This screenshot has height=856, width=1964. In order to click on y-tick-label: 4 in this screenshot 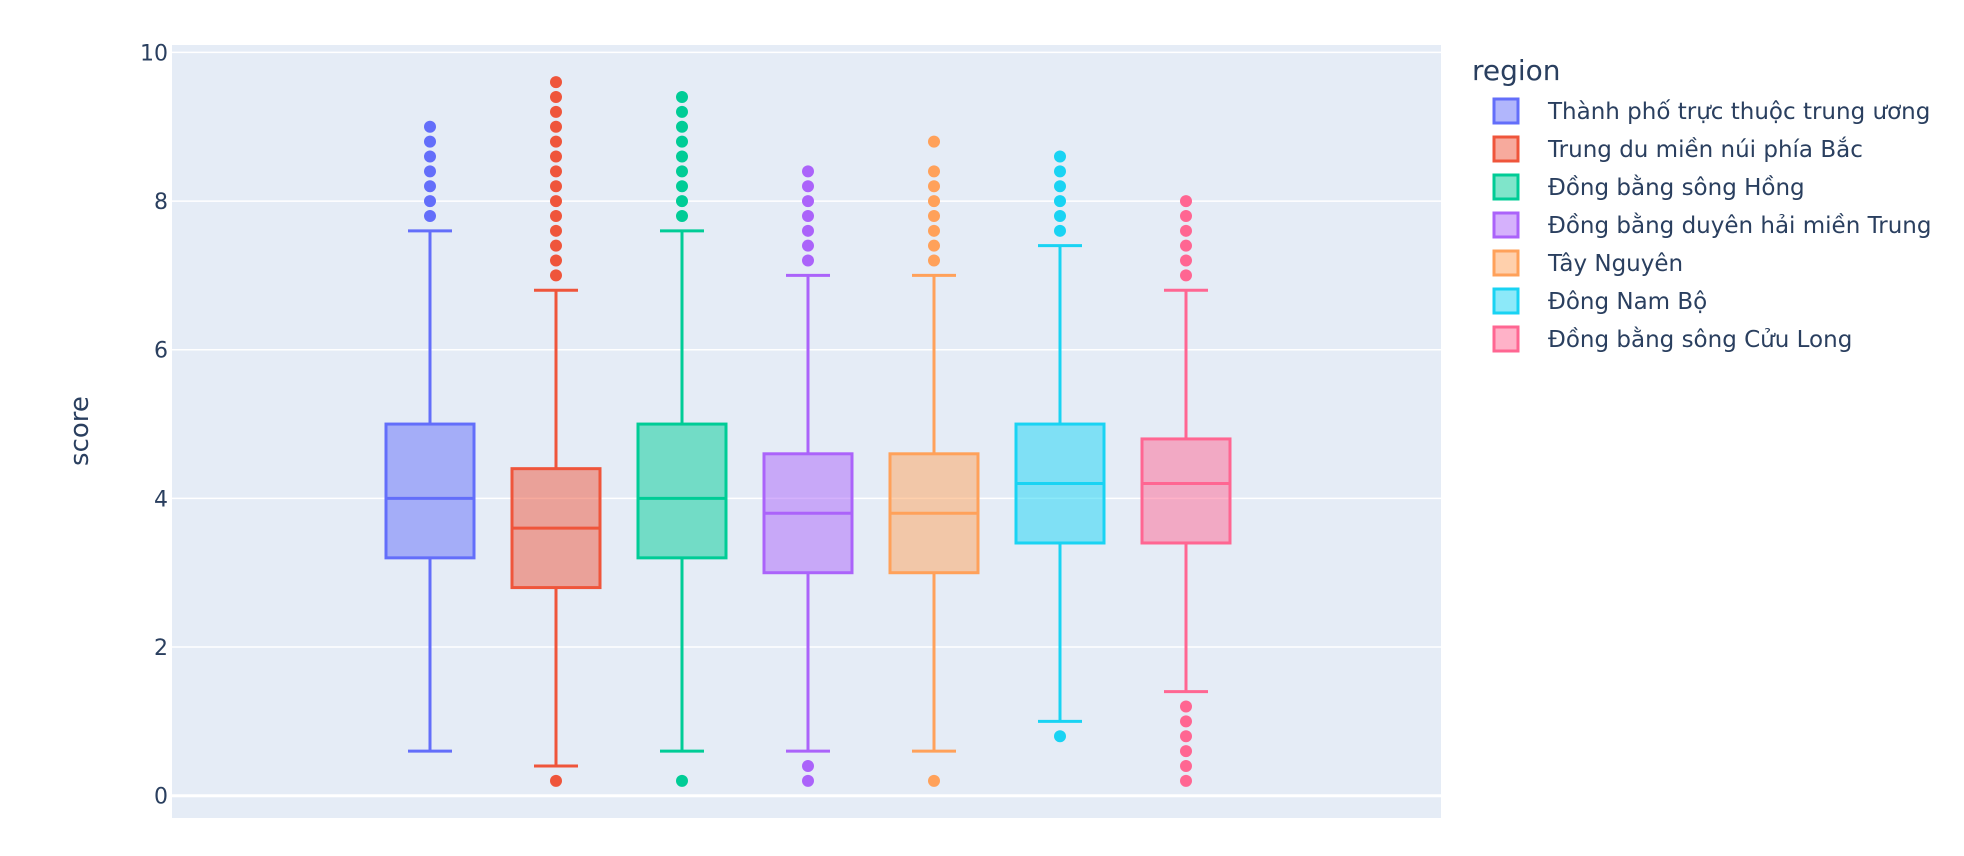, I will do `click(161, 499)`.